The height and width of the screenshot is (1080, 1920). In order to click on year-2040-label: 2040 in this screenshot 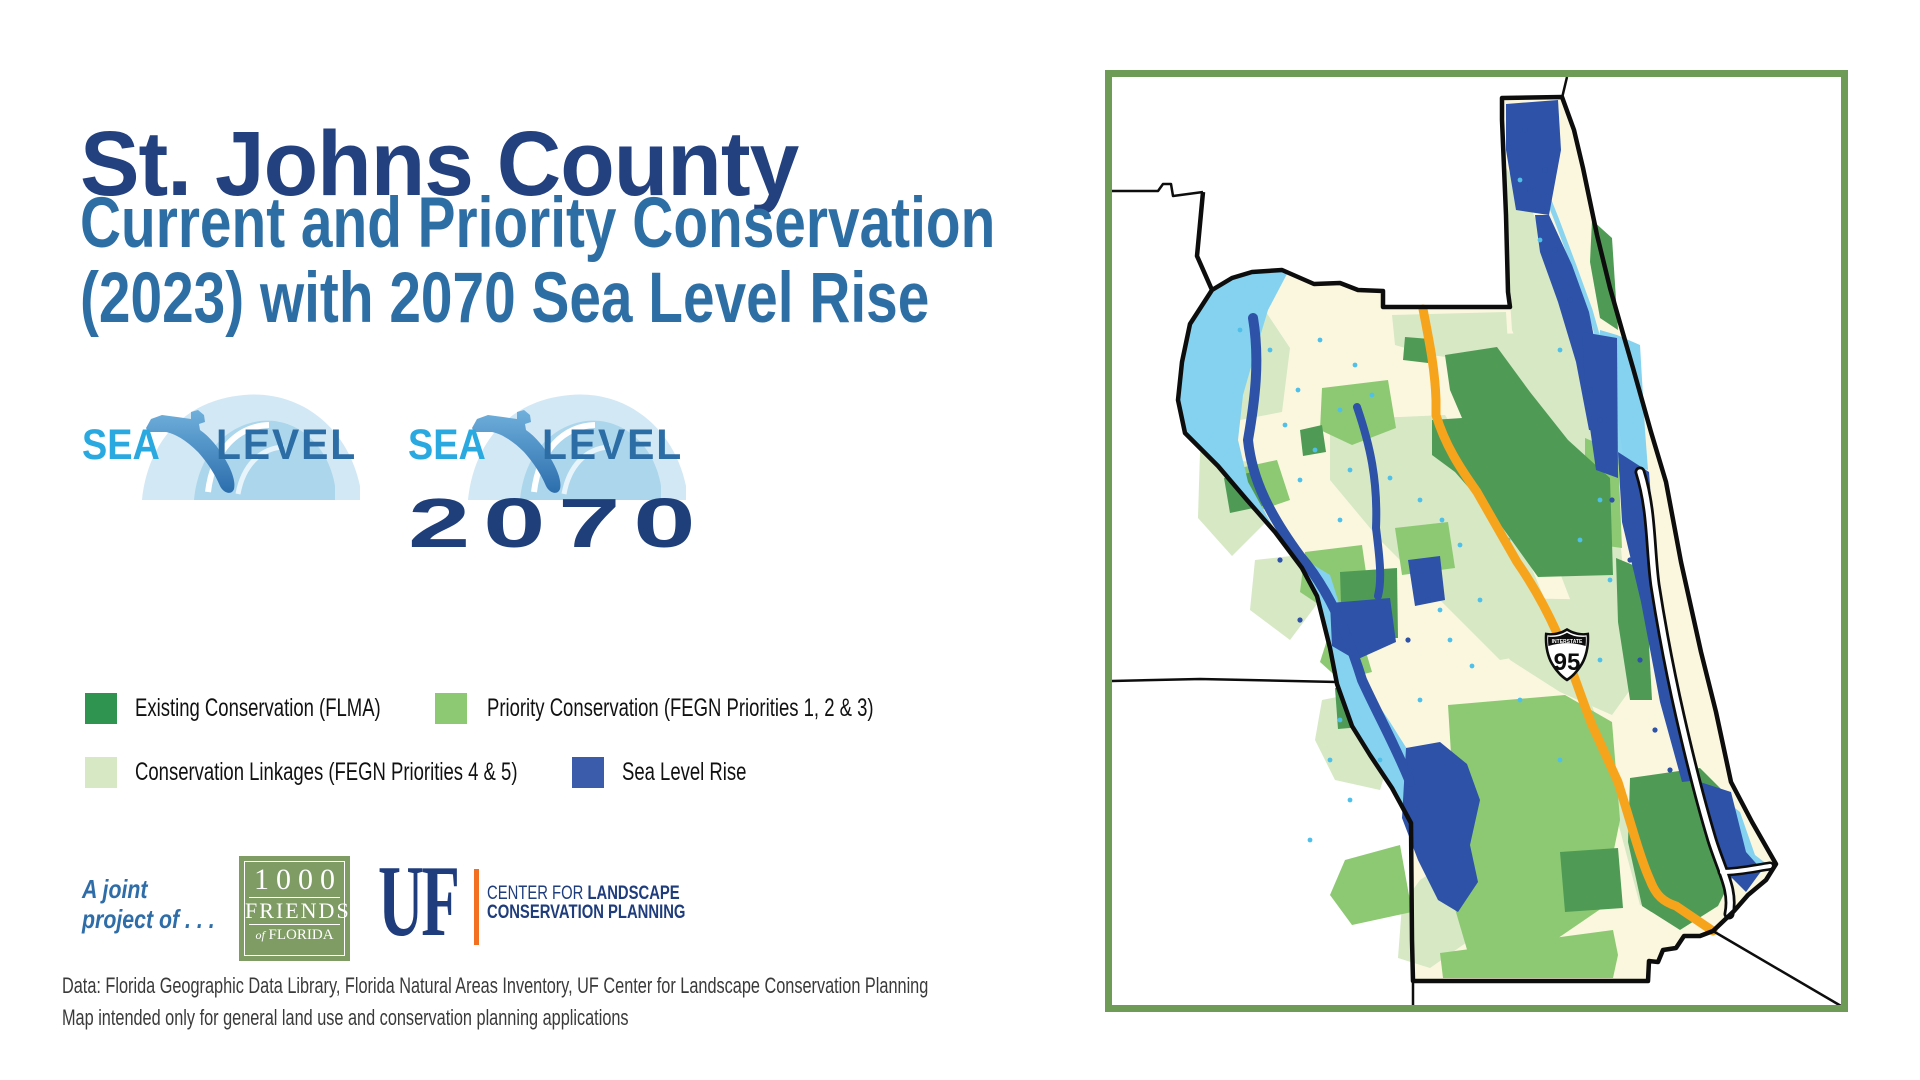, I will do `click(232, 523)`.